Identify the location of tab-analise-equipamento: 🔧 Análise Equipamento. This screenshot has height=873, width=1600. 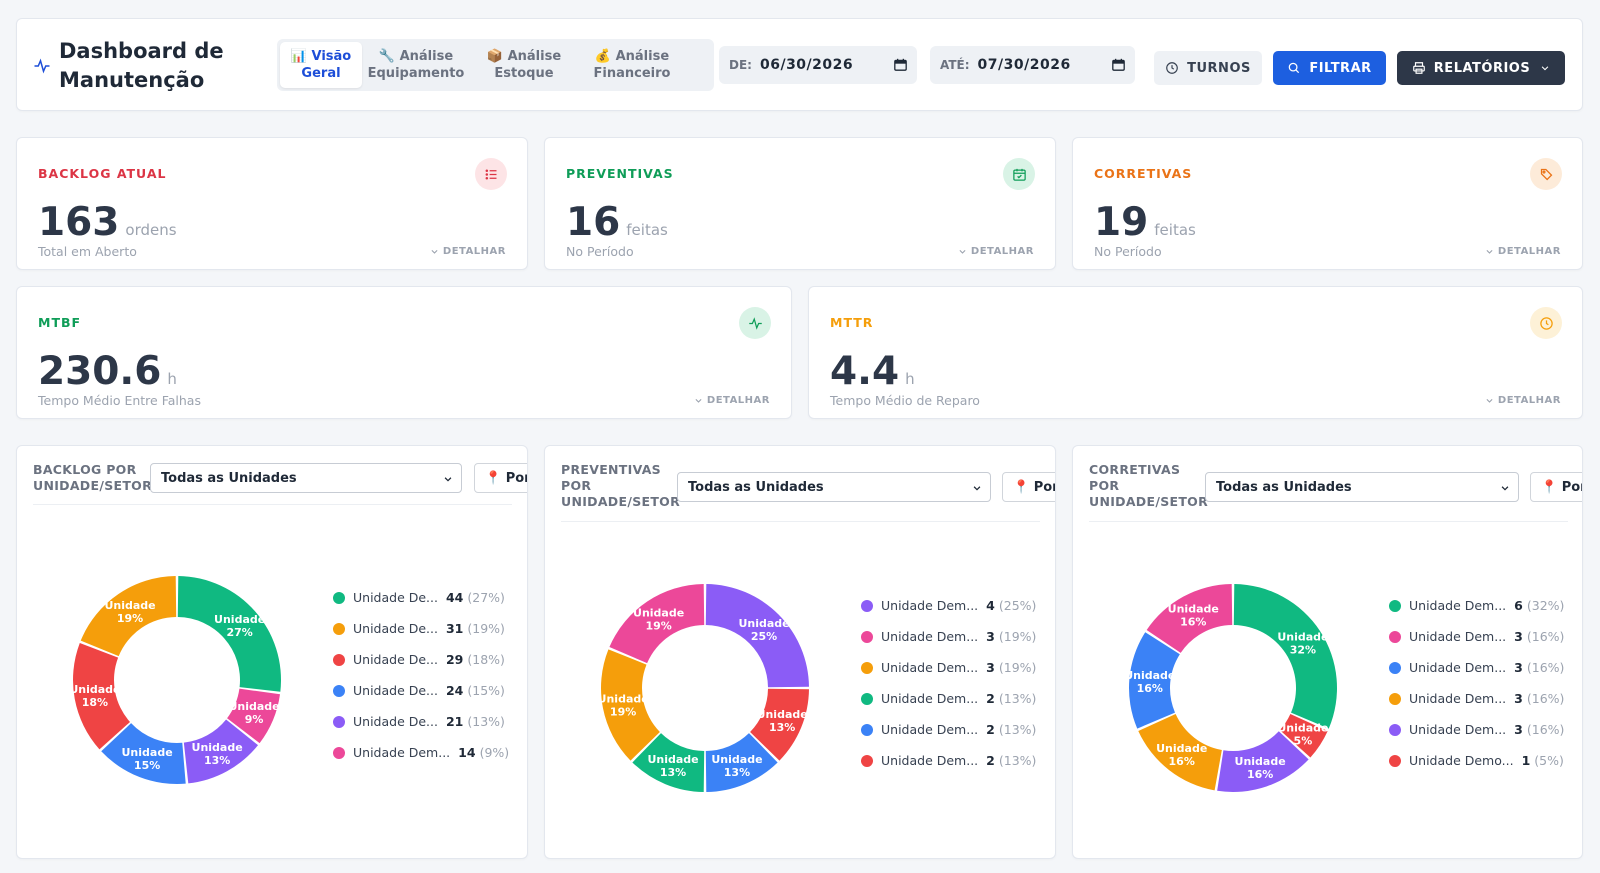
(416, 65).